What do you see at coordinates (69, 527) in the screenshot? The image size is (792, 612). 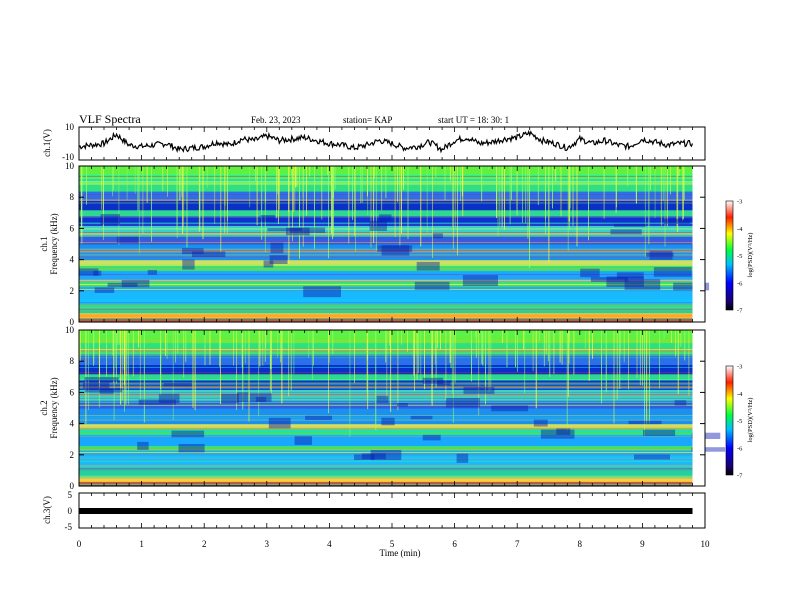 I see `ch3-ytick-neg5: -5` at bounding box center [69, 527].